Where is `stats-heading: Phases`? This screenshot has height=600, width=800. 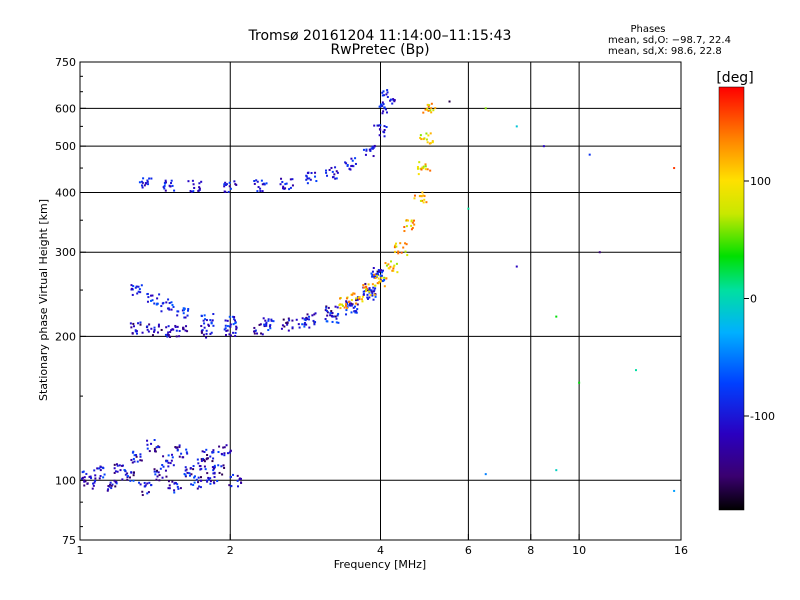
stats-heading: Phases is located at coordinates (647, 29).